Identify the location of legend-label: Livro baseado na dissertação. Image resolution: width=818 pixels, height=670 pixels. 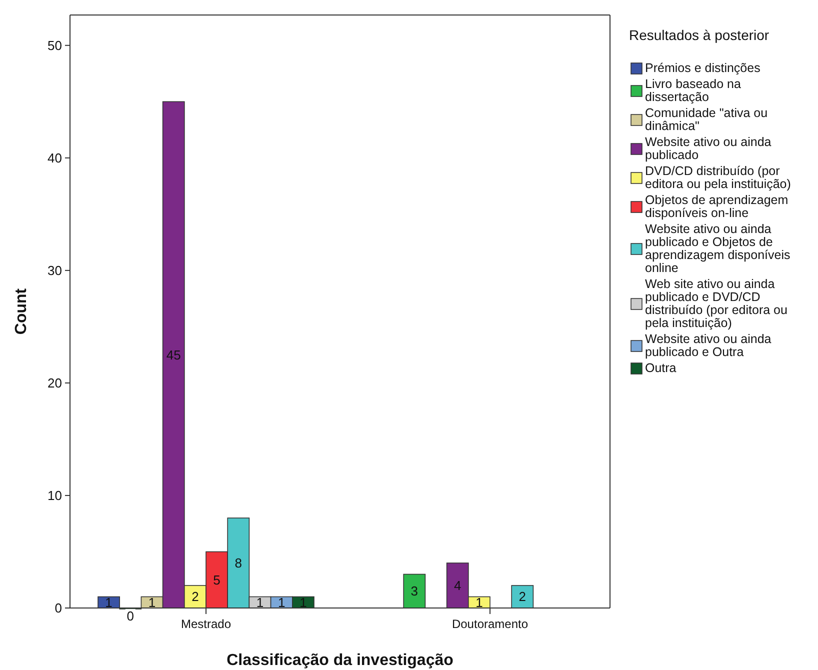
(693, 90).